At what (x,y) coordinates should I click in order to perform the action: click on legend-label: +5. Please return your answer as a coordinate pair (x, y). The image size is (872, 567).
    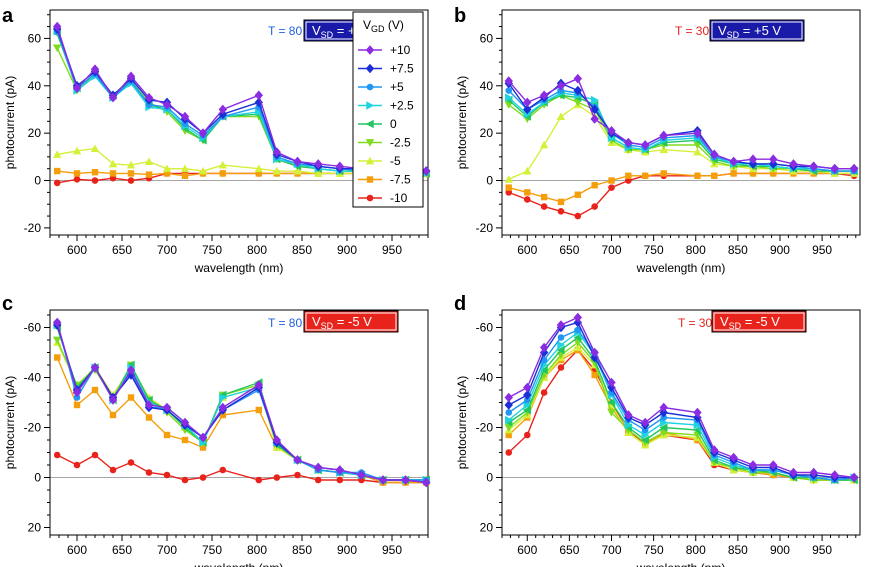
    Looking at the image, I should click on (397, 87).